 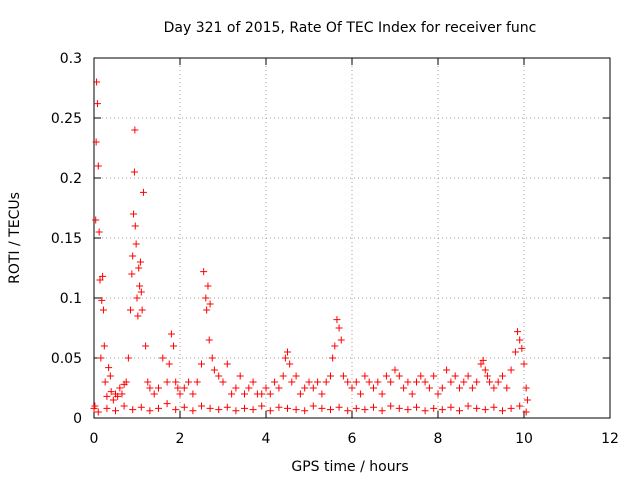 What do you see at coordinates (94, 439) in the screenshot?
I see `x-tick-label: 0` at bounding box center [94, 439].